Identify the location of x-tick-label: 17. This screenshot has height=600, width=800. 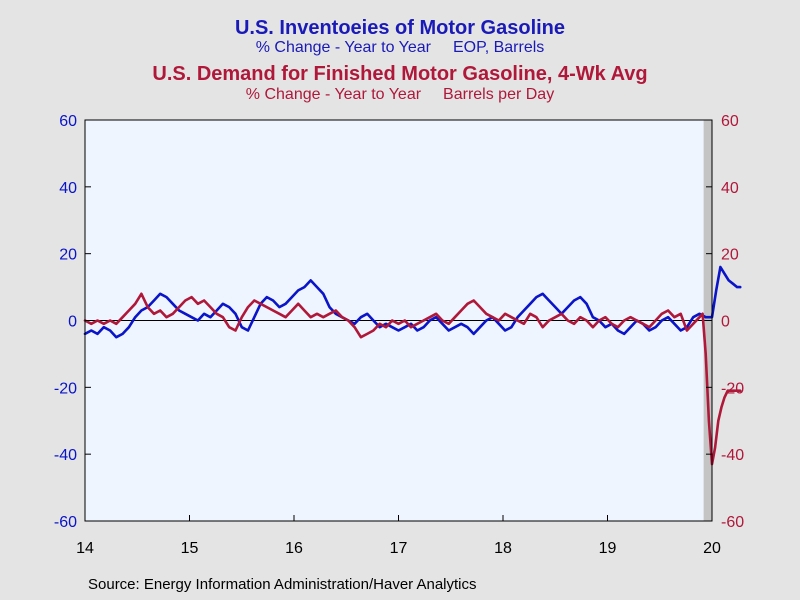
(399, 548).